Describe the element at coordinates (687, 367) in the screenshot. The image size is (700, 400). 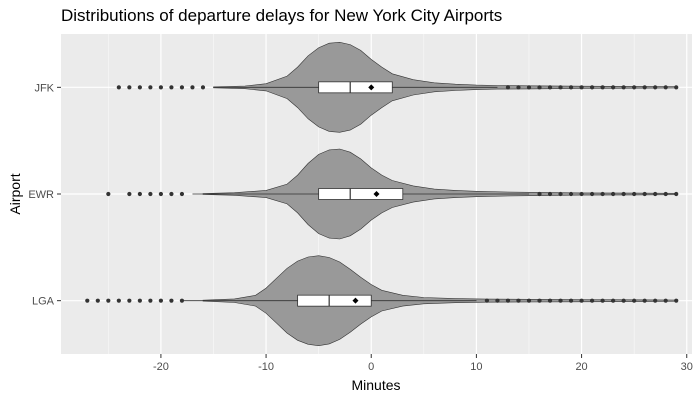
I see `x-tick-label: 30` at that location.